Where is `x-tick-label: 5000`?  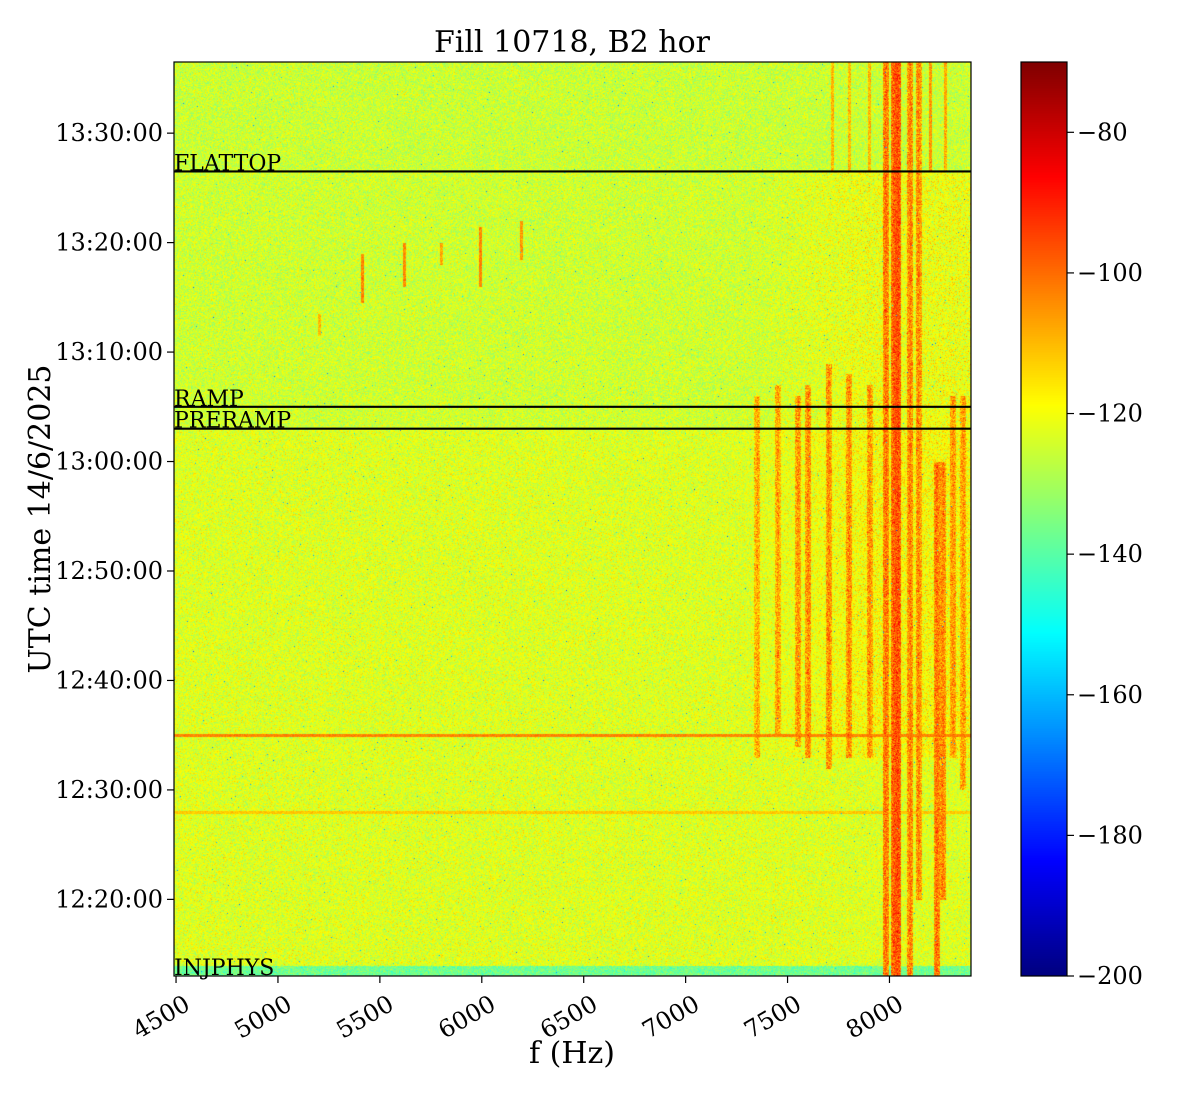
x-tick-label: 5000 is located at coordinates (263, 1017).